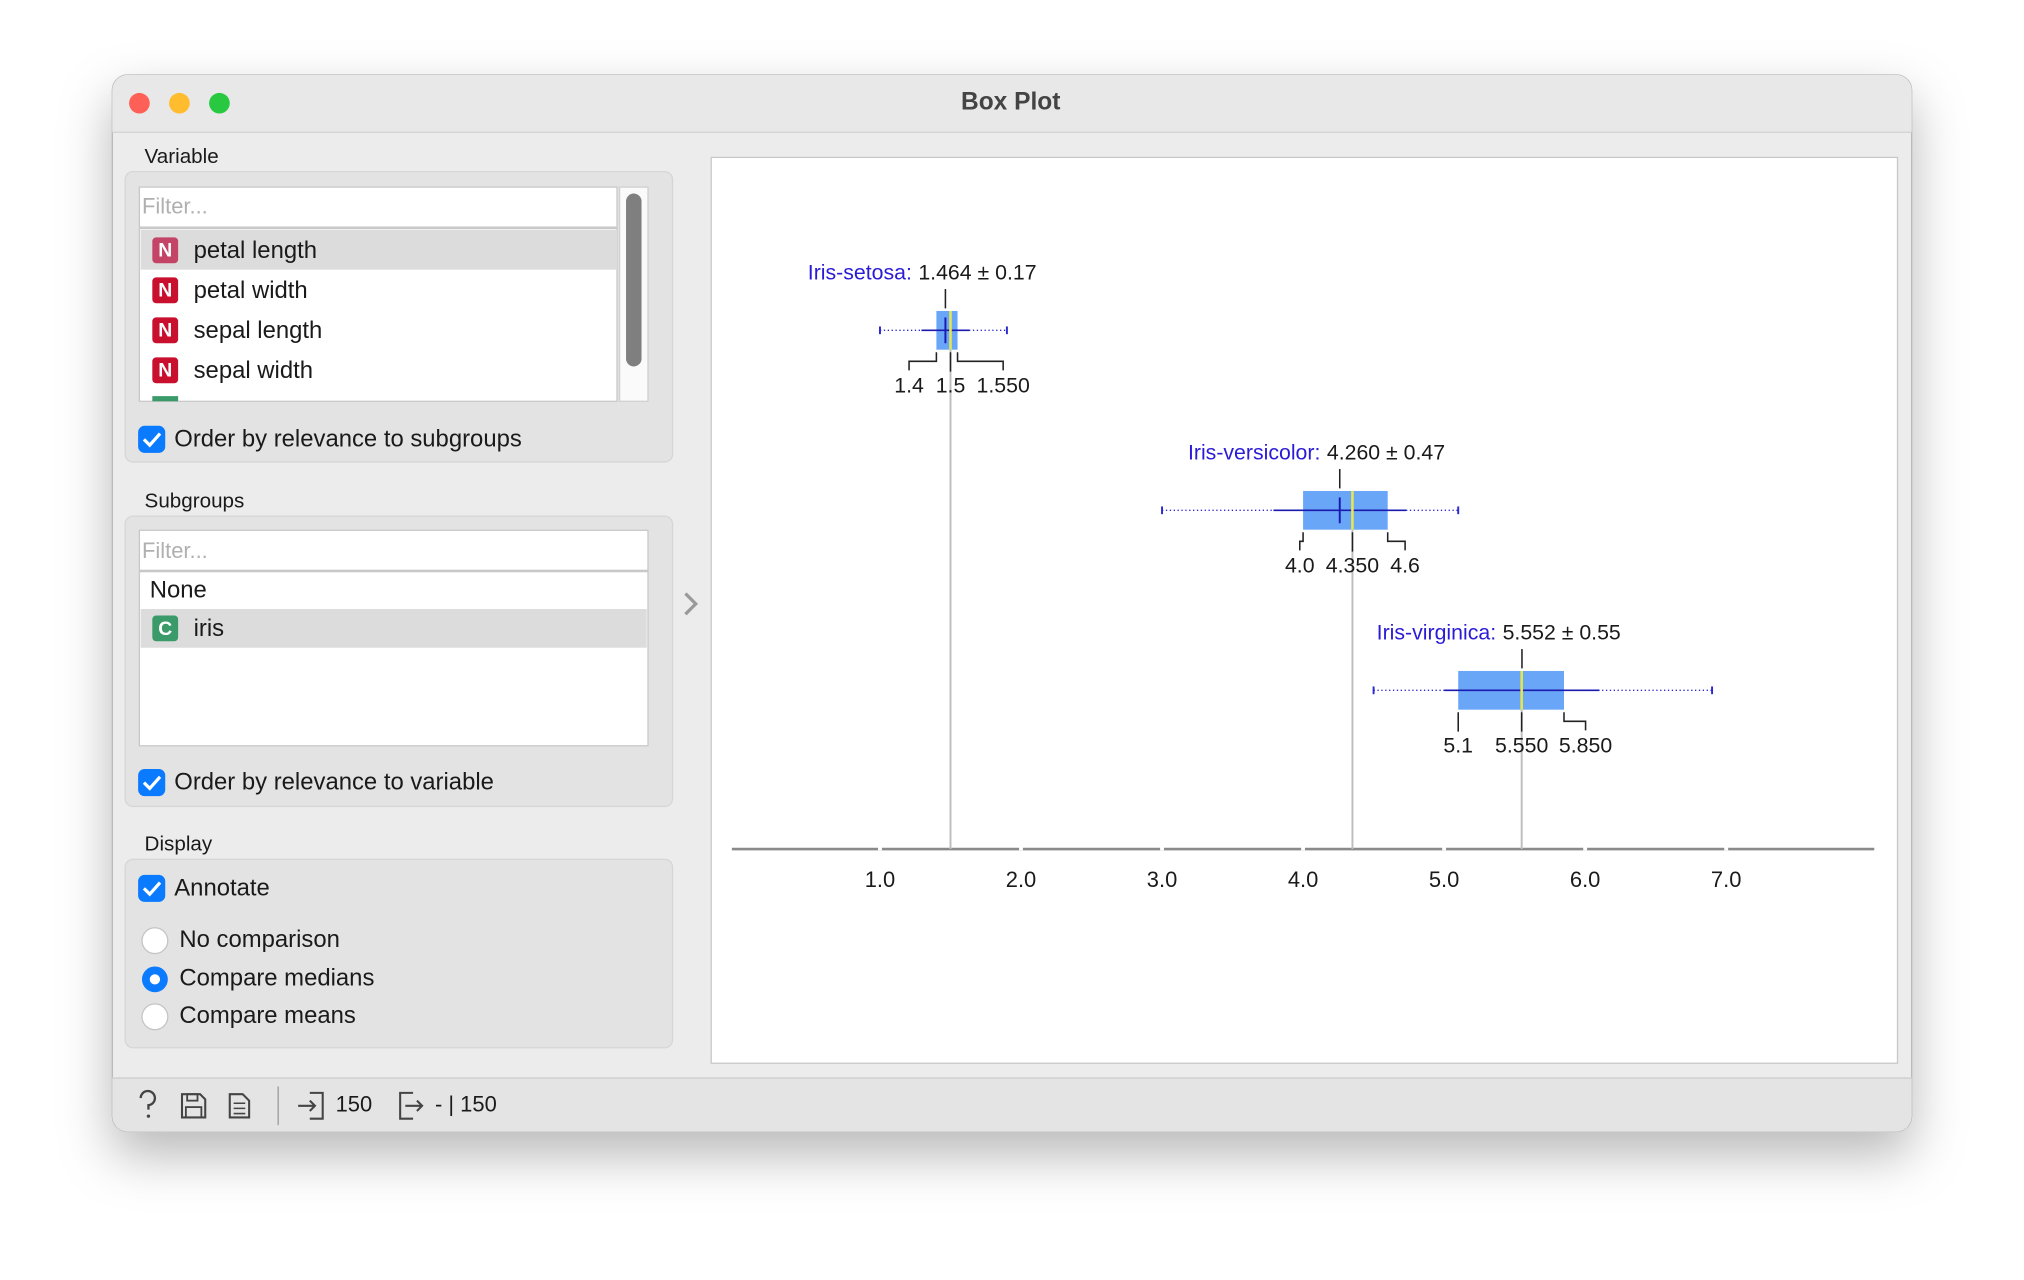 This screenshot has height=1280, width=2024. I want to click on radio: Compare medians, so click(257, 979).